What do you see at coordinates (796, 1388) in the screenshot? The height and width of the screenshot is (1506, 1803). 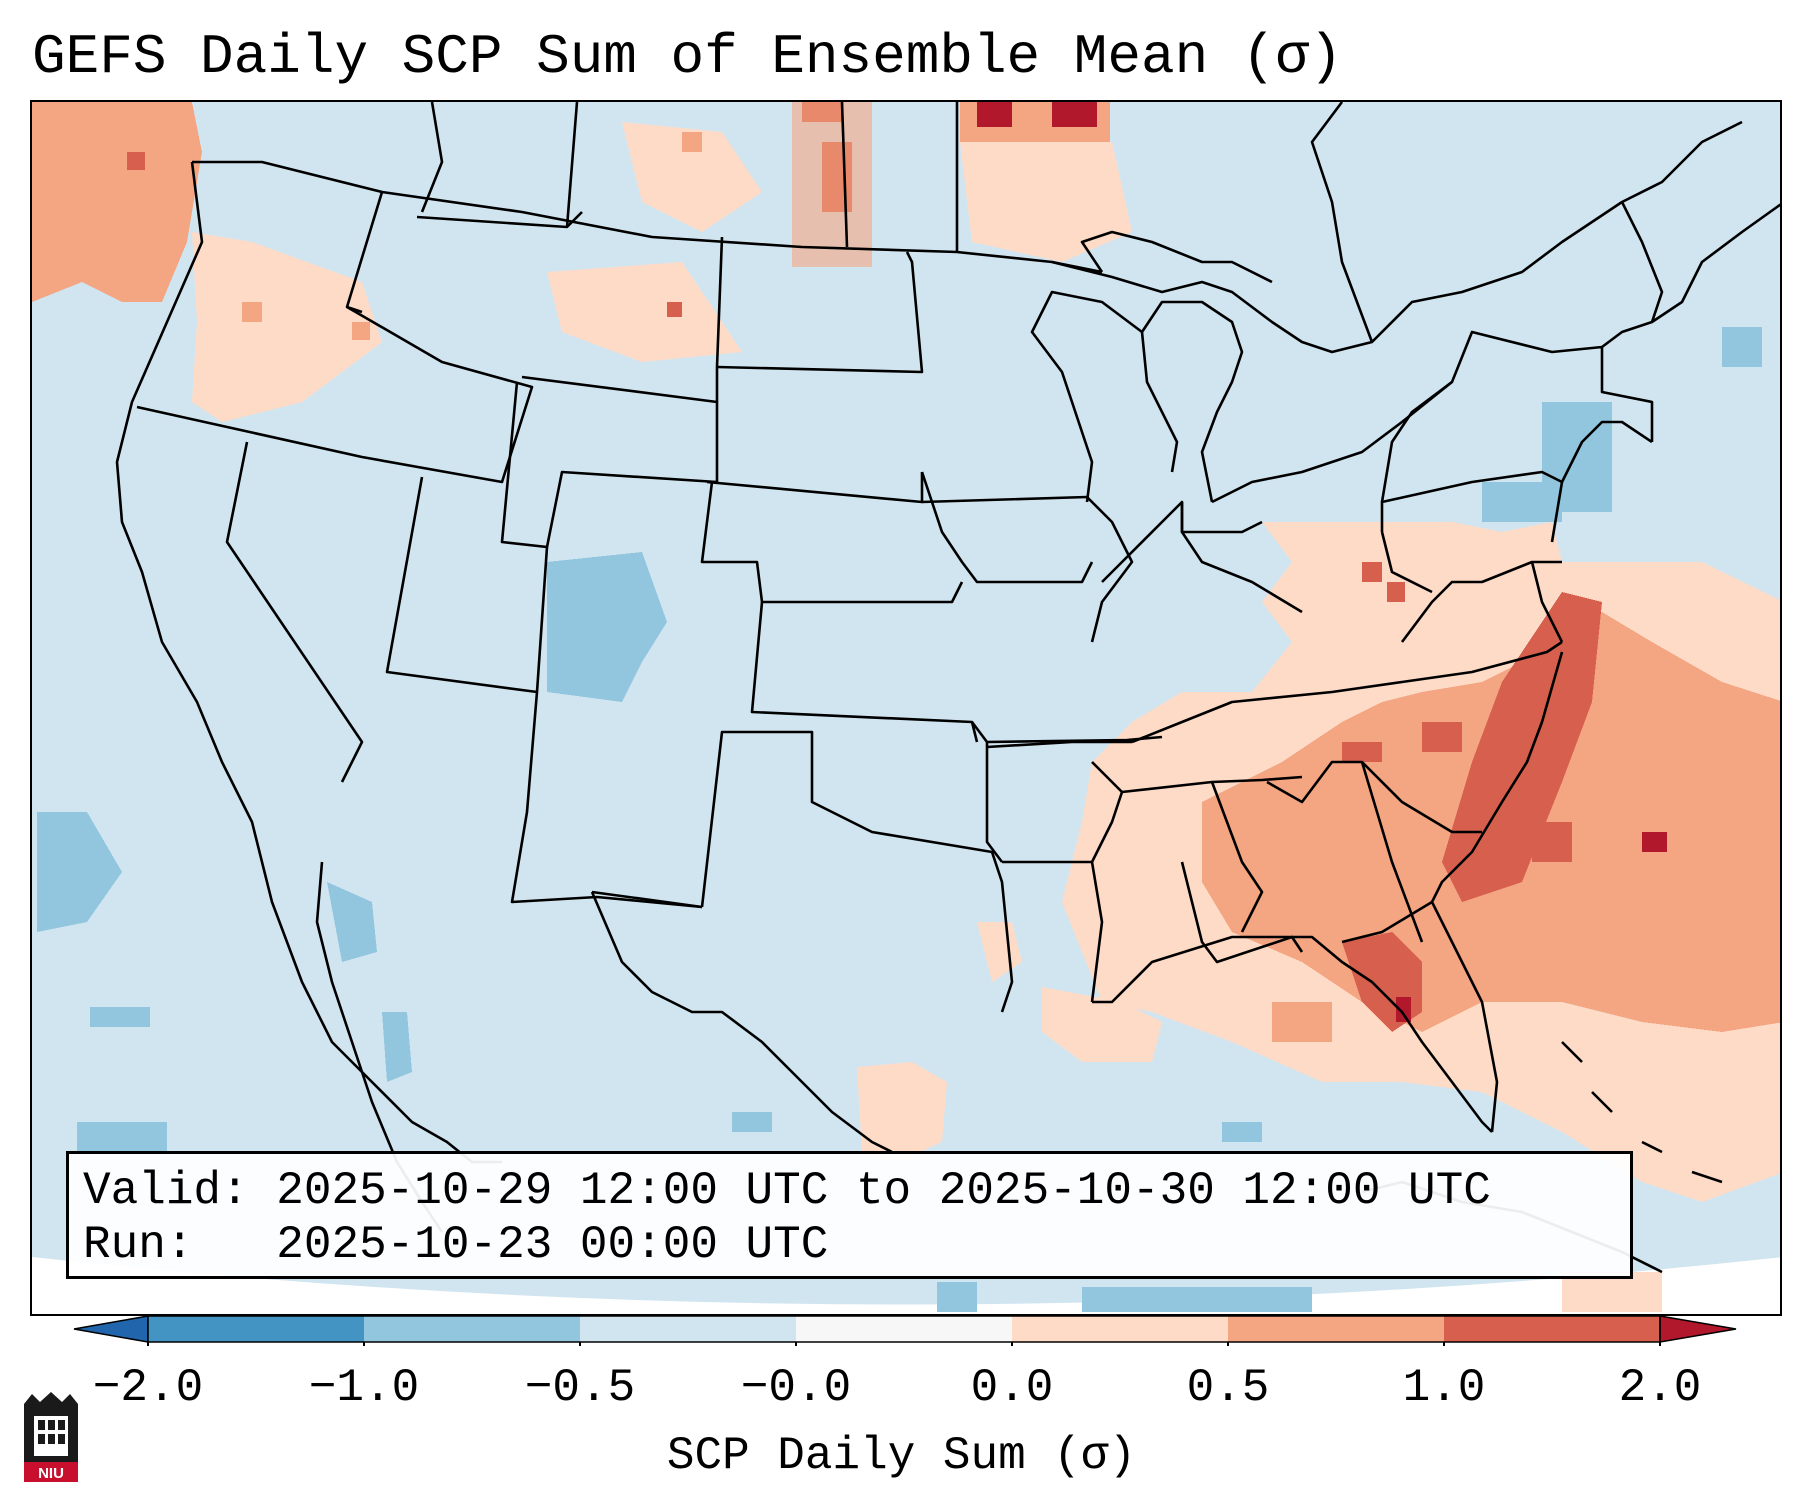 I see `colorbar-tick-label: −0.0` at bounding box center [796, 1388].